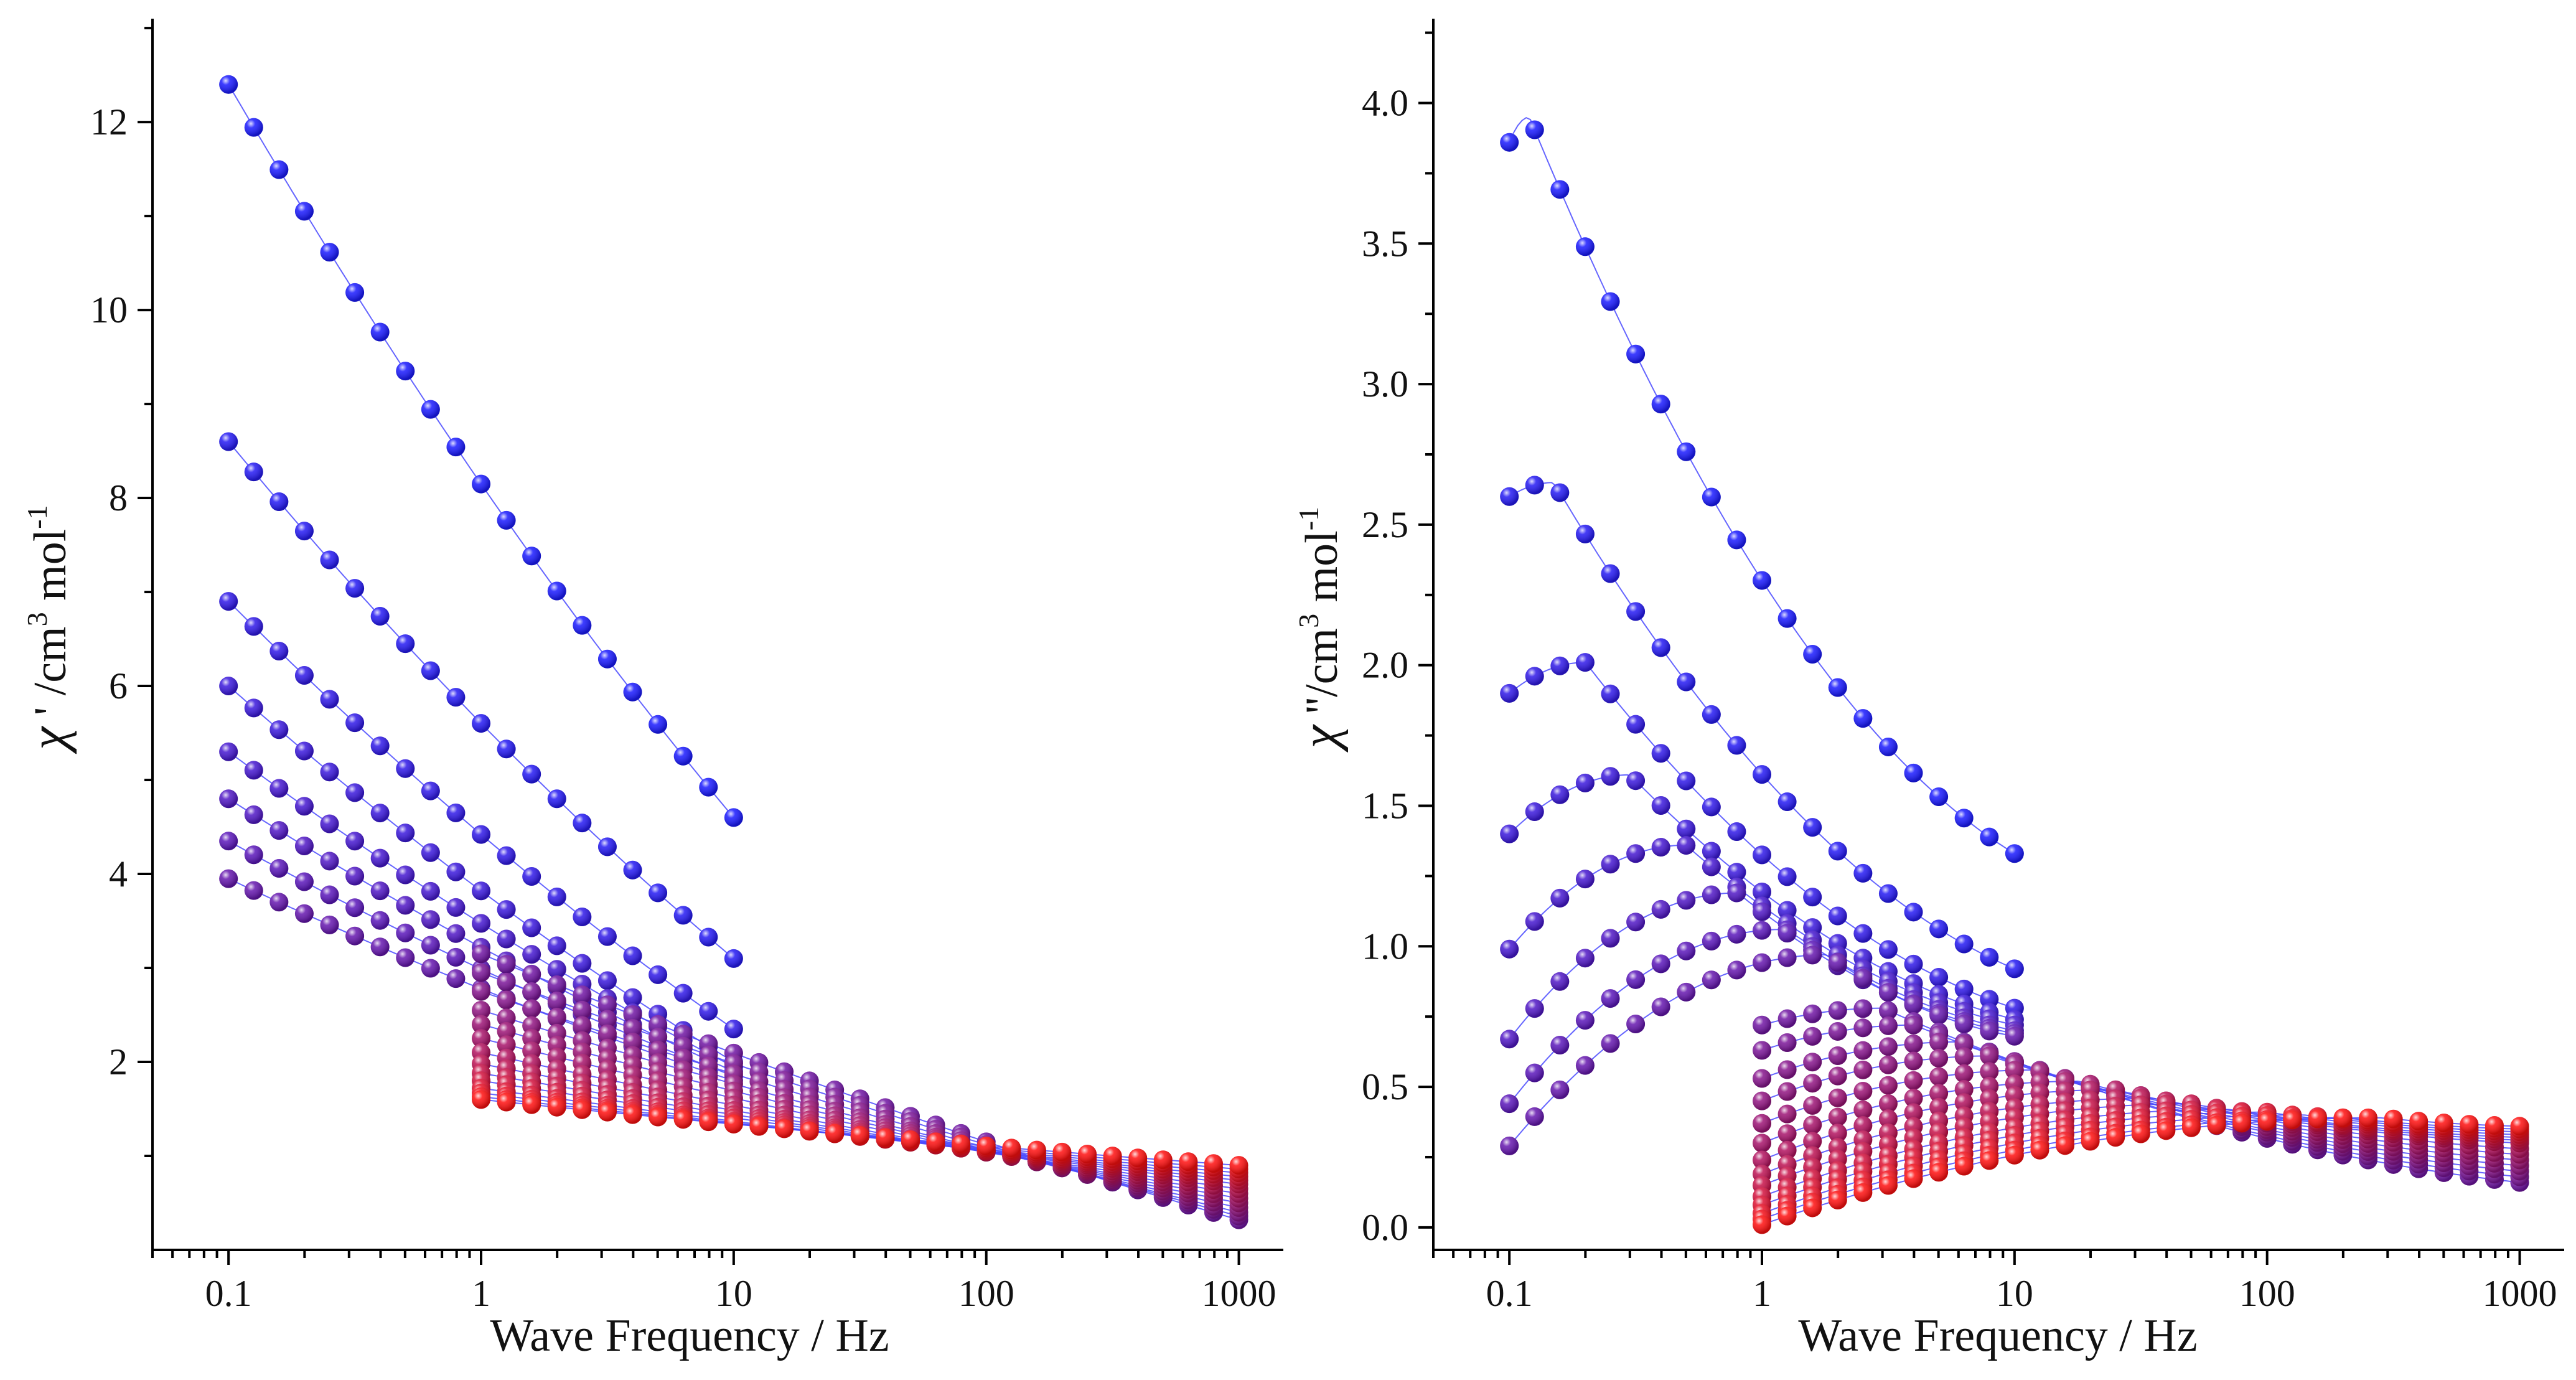  What do you see at coordinates (121, 592) in the screenshot?
I see `chi-prime-y-ticks: 2 4 6 8 10 12` at bounding box center [121, 592].